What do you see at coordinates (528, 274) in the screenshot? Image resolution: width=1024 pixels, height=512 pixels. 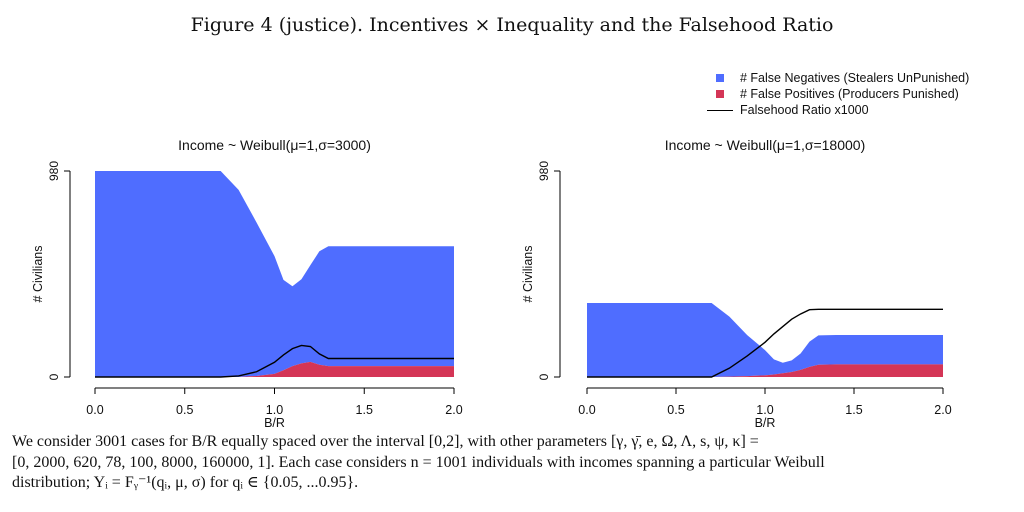 I see `panel-2-y-axis-label: # Civilians` at bounding box center [528, 274].